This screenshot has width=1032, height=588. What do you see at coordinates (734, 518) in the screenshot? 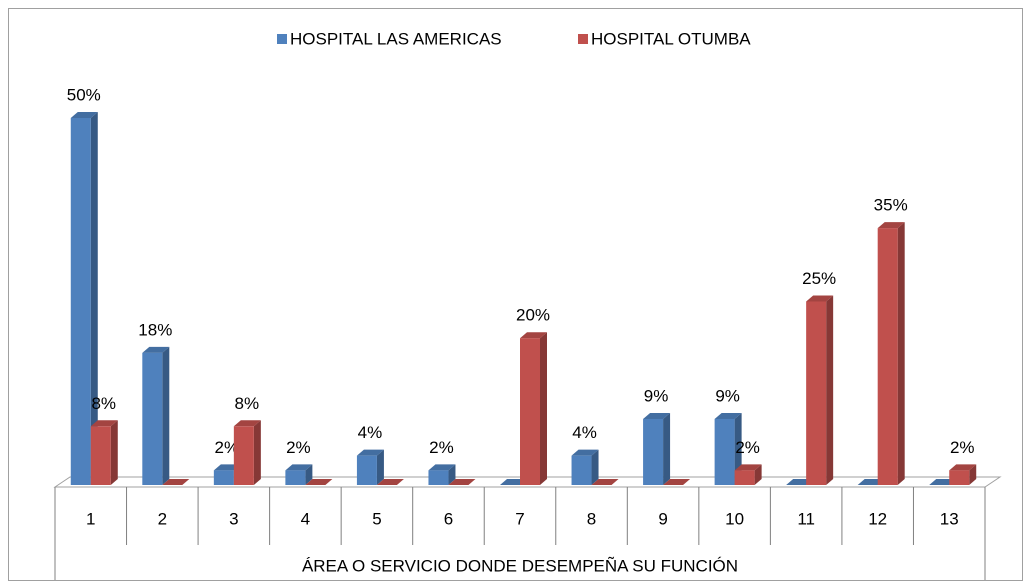
I see `x-tick-label: 10` at bounding box center [734, 518].